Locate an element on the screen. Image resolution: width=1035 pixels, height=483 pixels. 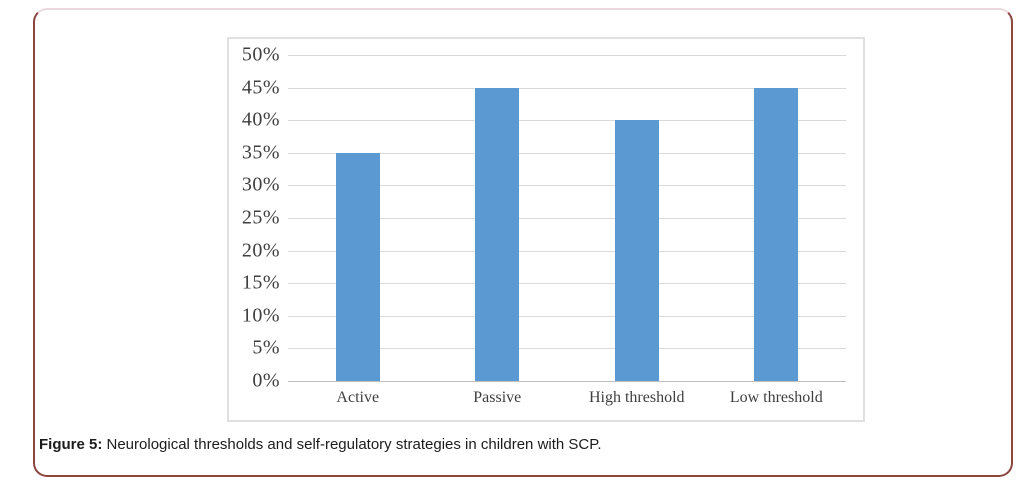
y-tick-label: 0% is located at coordinates (266, 380).